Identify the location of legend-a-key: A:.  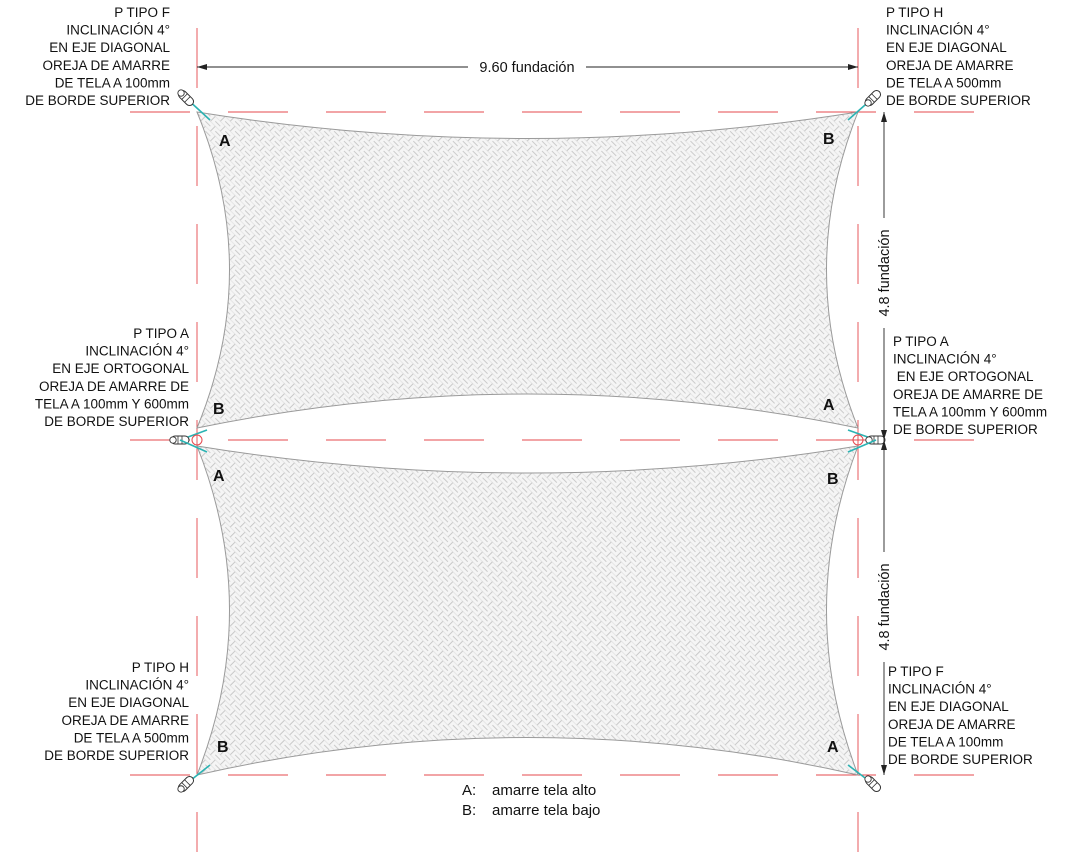
(469, 790).